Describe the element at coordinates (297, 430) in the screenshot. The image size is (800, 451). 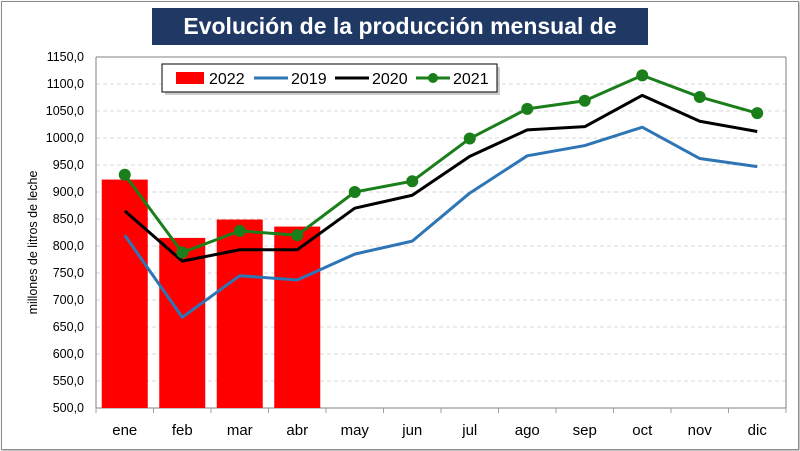
I see `x-tick-label: abr` at that location.